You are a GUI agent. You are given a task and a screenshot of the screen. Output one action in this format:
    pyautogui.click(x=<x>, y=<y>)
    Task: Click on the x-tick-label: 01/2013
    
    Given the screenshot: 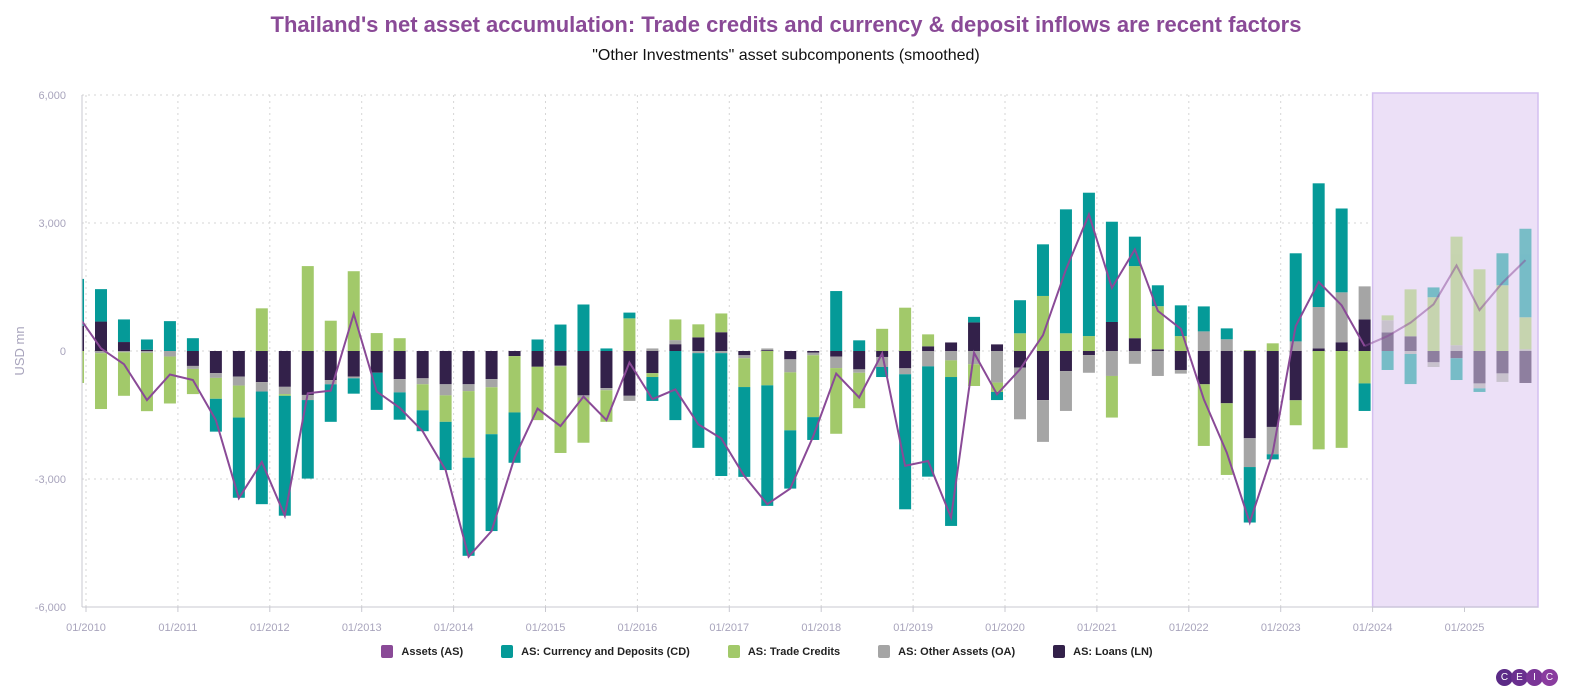 What is the action you would take?
    pyautogui.click(x=362, y=628)
    